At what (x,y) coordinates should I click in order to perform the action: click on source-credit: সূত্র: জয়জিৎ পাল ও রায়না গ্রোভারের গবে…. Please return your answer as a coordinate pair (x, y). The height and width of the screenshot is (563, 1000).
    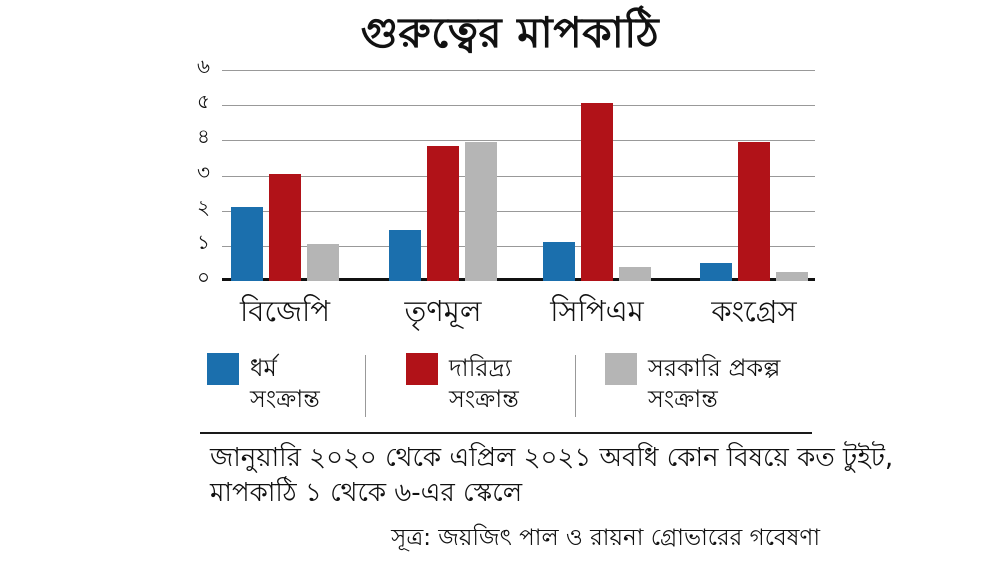
    Looking at the image, I should click on (605, 538).